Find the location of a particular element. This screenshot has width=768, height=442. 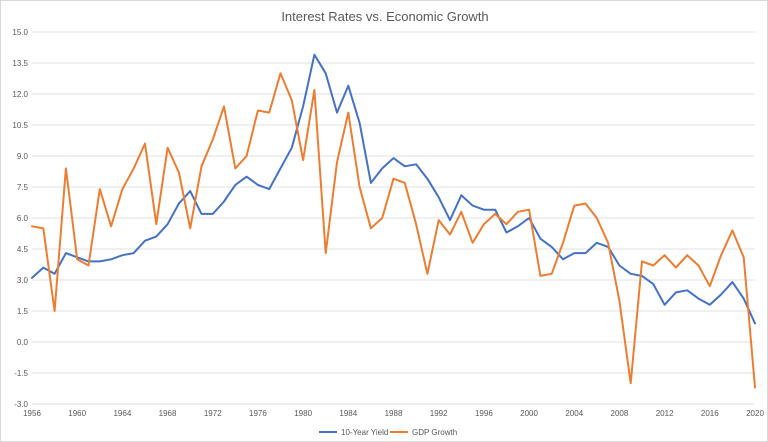

x-tick-label: 2016 is located at coordinates (710, 413).